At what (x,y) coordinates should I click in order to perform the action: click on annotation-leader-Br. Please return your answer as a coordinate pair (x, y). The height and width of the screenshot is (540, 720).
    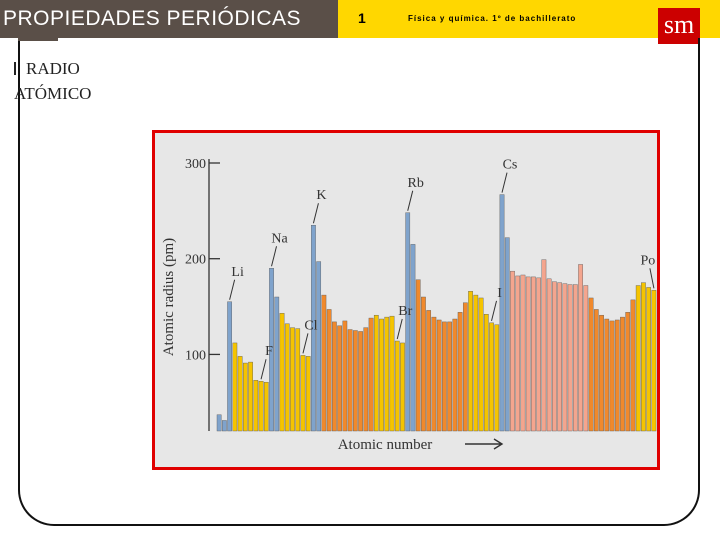
    Looking at the image, I should click on (399, 329).